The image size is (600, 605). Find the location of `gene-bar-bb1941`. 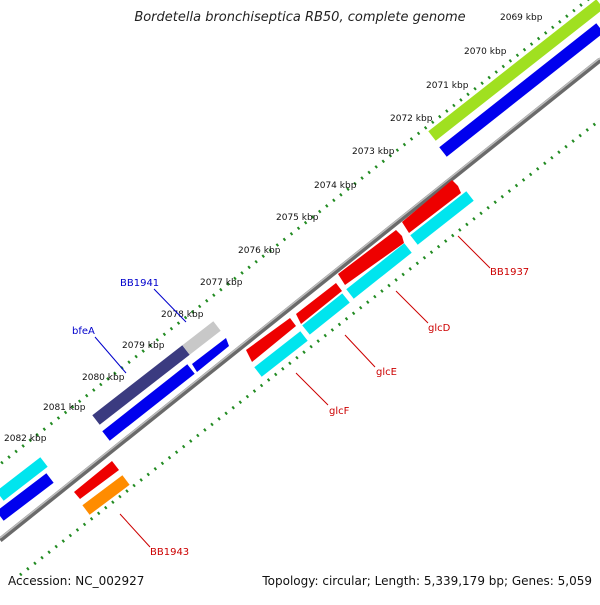

gene-bar-bb1941 is located at coordinates (201, 338).